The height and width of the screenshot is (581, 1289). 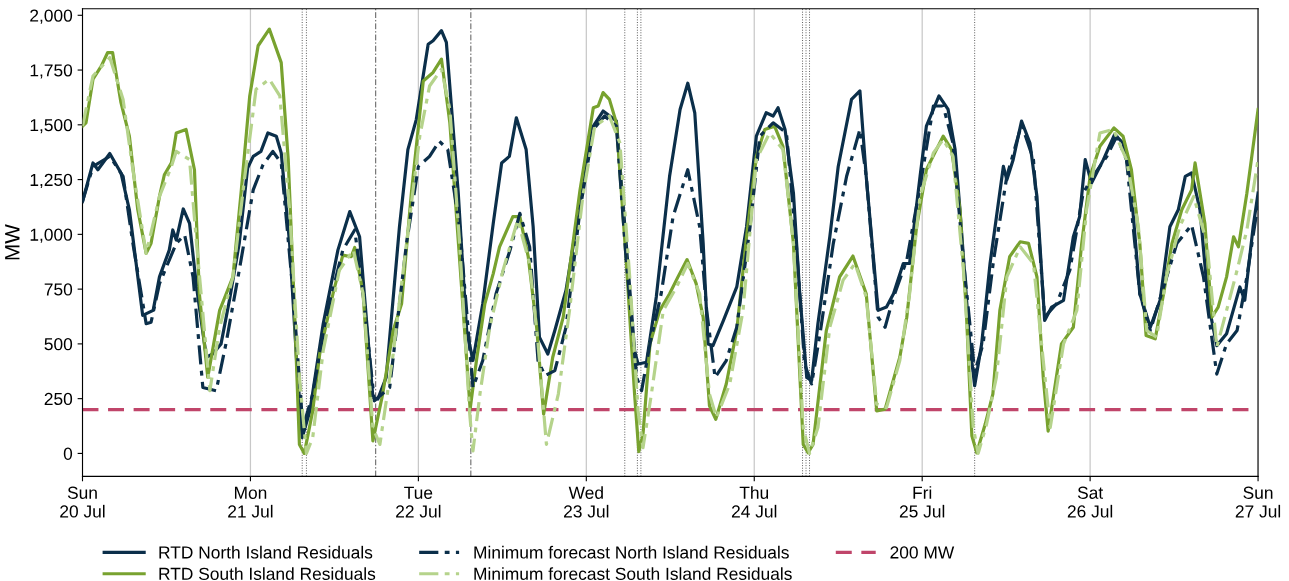 What do you see at coordinates (51, 126) in the screenshot?
I see `y-tick-label: 1,500` at bounding box center [51, 126].